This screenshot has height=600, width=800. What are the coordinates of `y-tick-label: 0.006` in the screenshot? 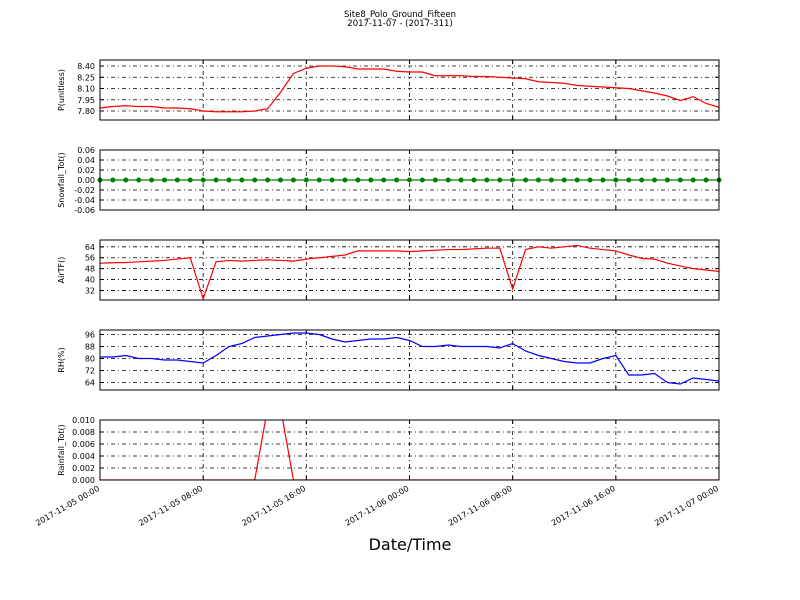 It's located at (83, 444).